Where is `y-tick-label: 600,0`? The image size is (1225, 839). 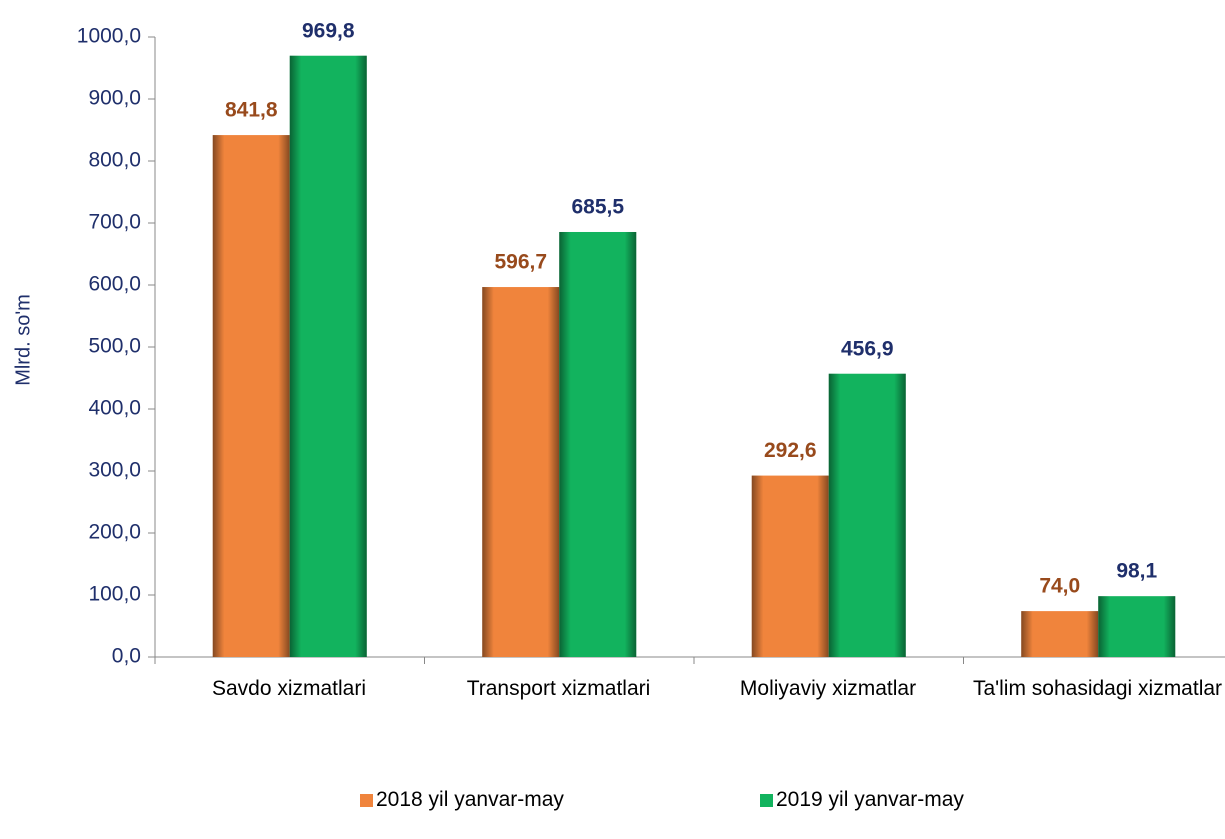 y-tick-label: 600,0 is located at coordinates (114, 284).